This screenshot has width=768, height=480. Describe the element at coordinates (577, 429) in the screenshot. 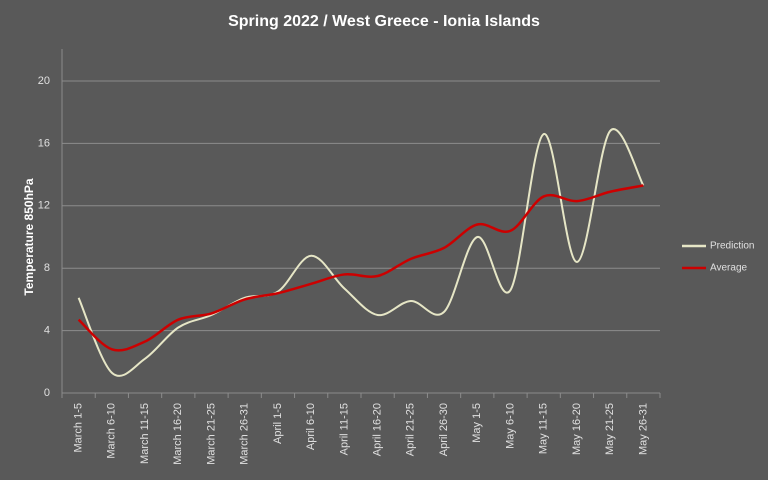

I see `x-tick-label: May 16-20` at that location.